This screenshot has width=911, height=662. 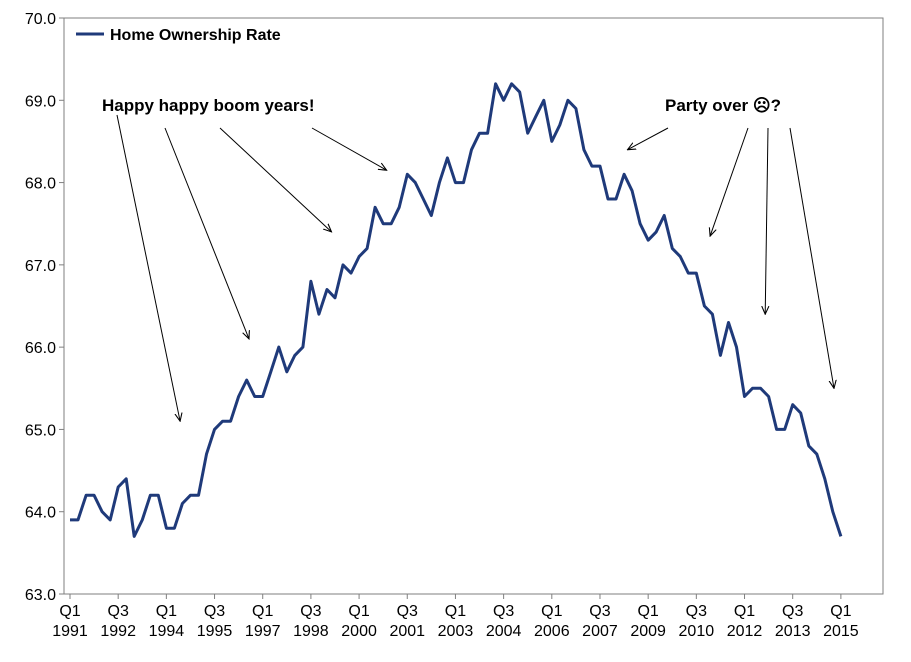 What do you see at coordinates (648, 631) in the screenshot?
I see `x-tick-label-year: 2009` at bounding box center [648, 631].